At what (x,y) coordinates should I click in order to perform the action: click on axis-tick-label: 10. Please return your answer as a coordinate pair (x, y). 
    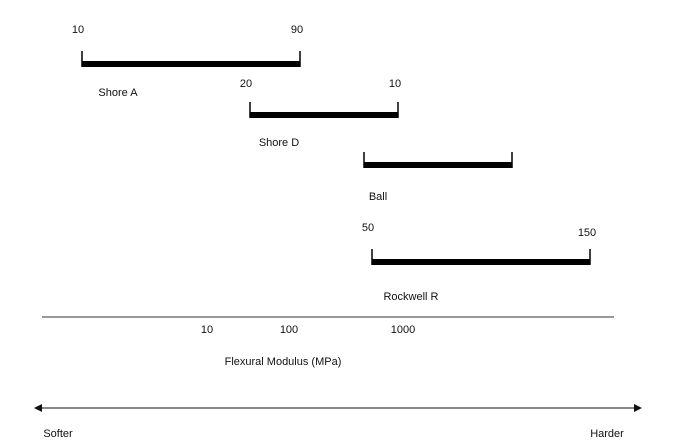
    Looking at the image, I should click on (207, 330).